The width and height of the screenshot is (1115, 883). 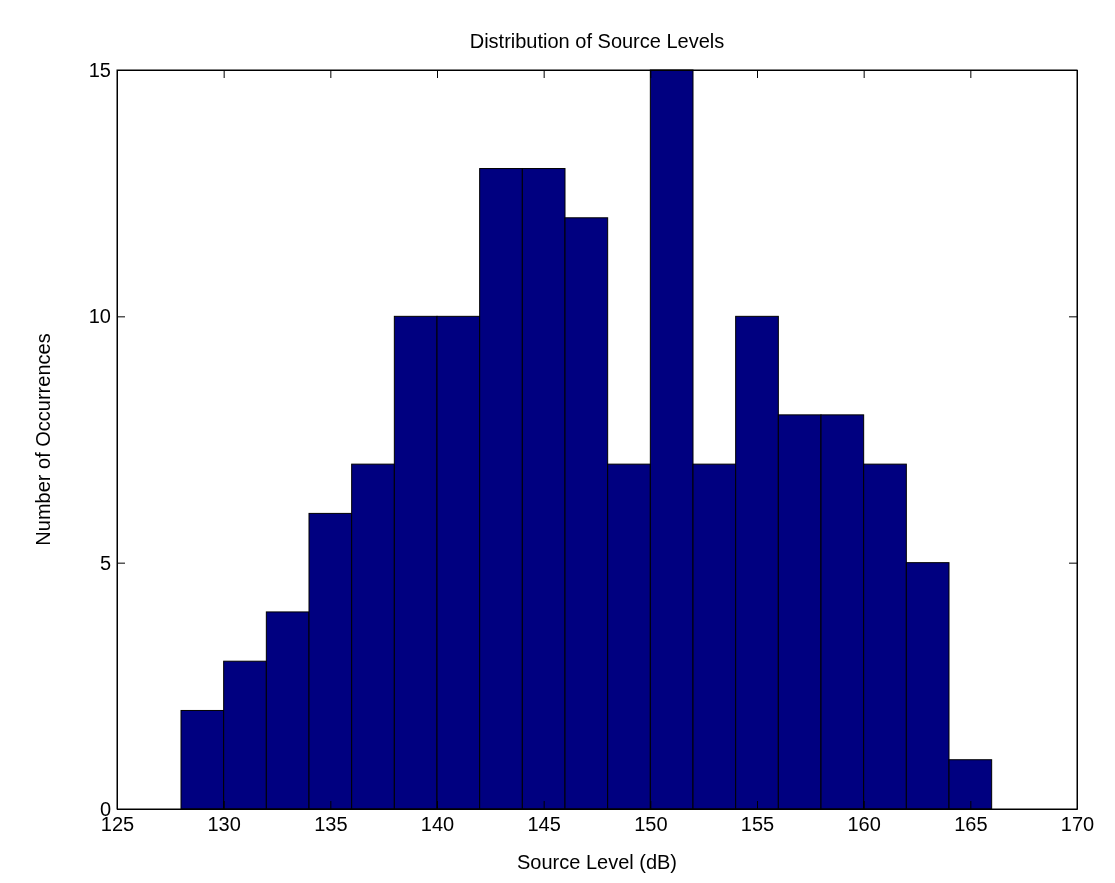 What do you see at coordinates (544, 824) in the screenshot?
I see `x-tick-label: 145` at bounding box center [544, 824].